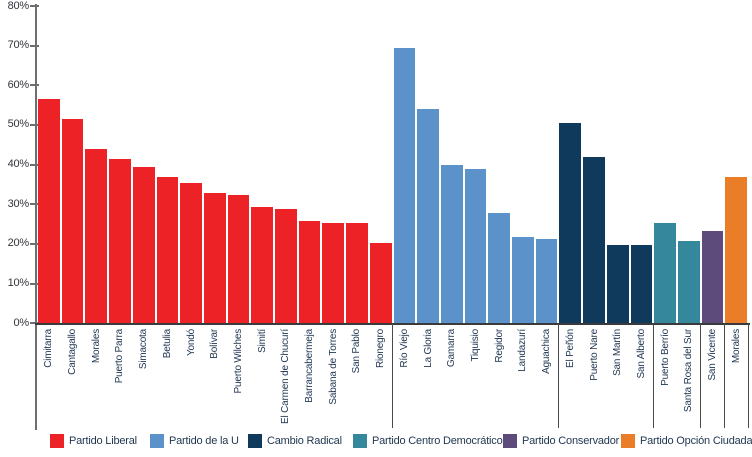  Describe the element at coordinates (191, 253) in the screenshot. I see `bar-yondo` at that location.